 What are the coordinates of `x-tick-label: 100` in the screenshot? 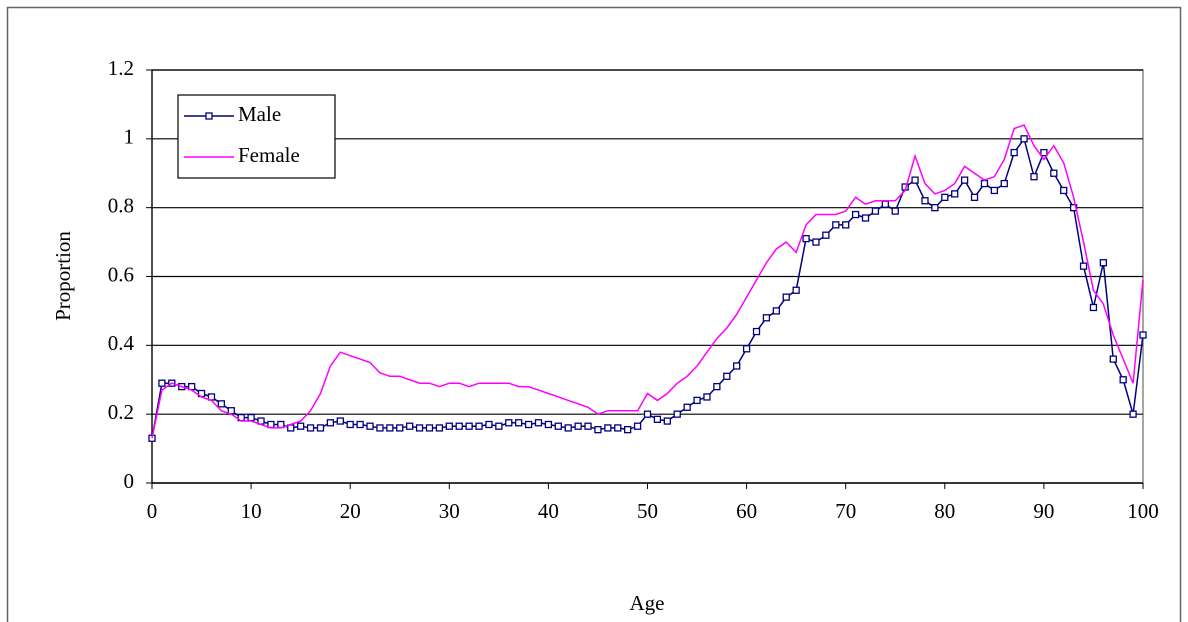 It's located at (1143, 511).